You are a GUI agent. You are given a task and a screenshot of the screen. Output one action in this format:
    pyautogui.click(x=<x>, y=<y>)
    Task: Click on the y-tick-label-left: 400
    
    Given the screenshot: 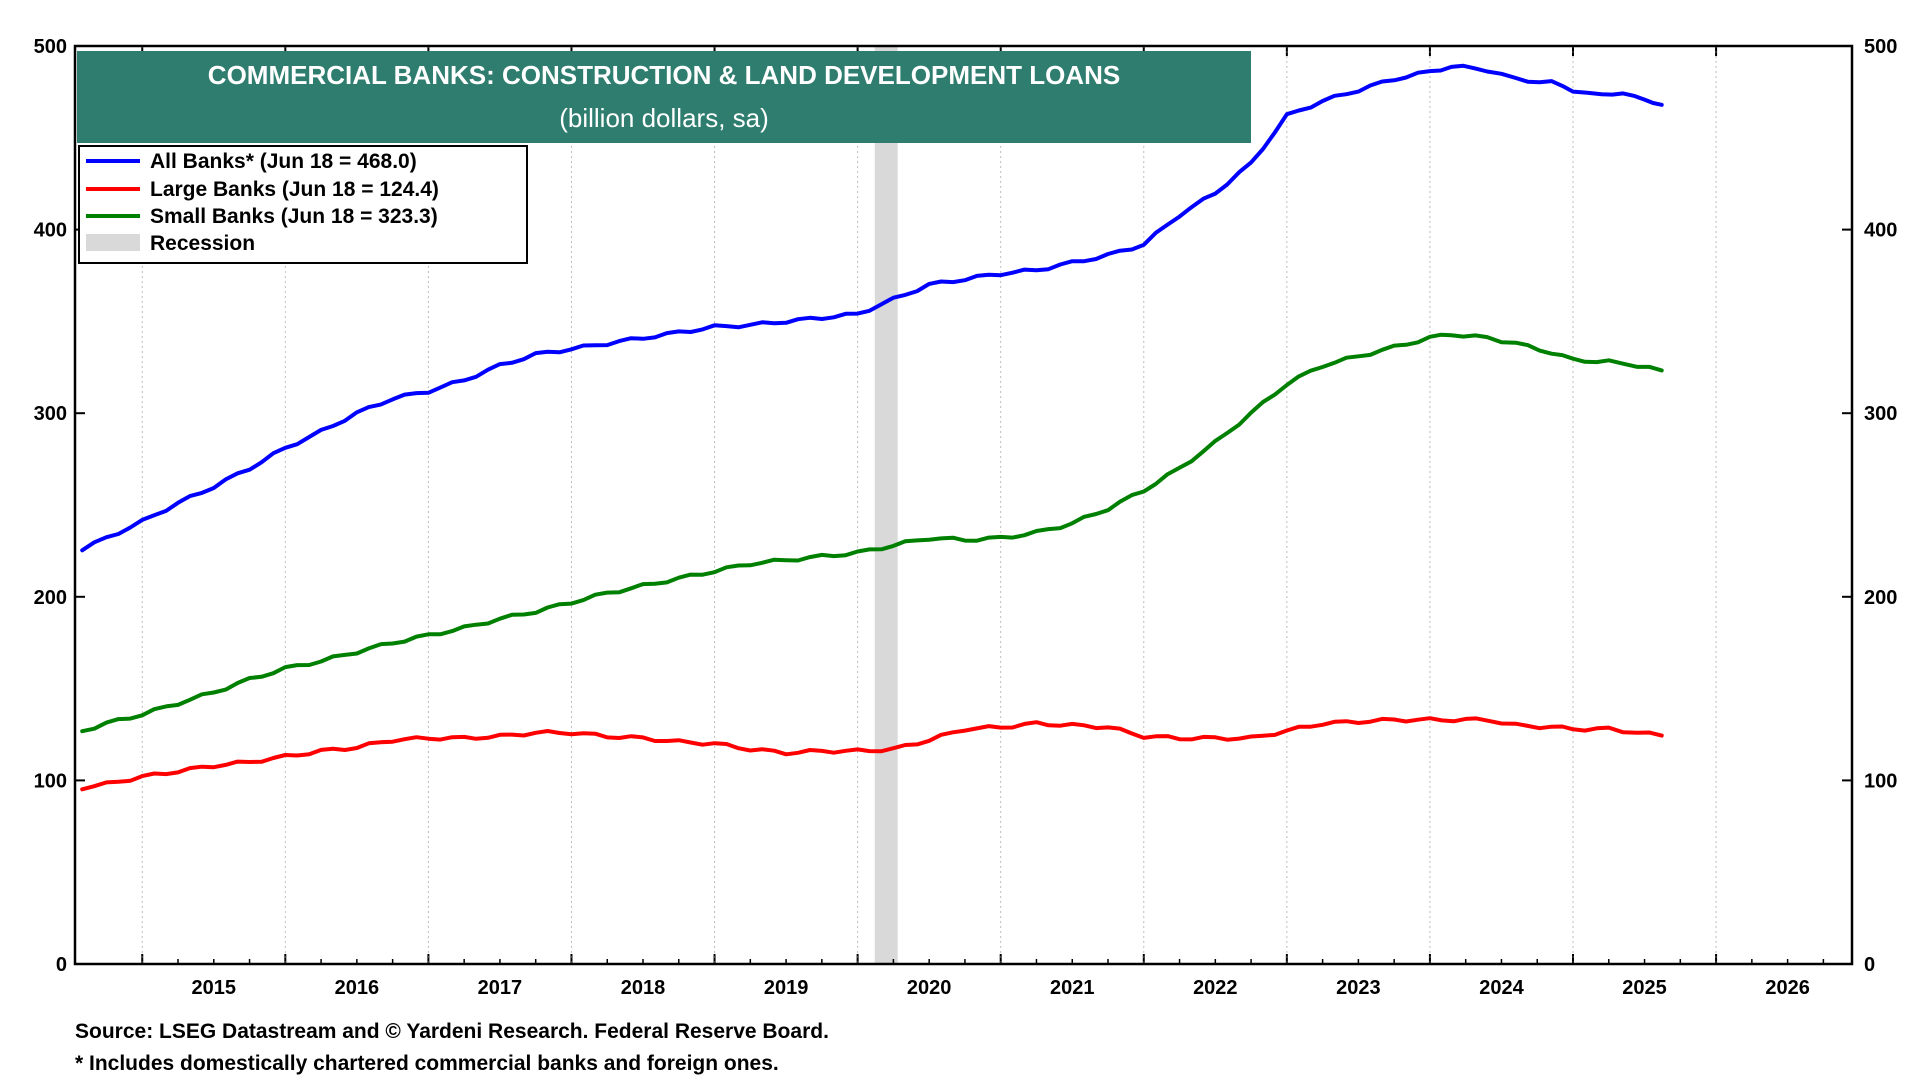 What is the action you would take?
    pyautogui.click(x=50, y=231)
    